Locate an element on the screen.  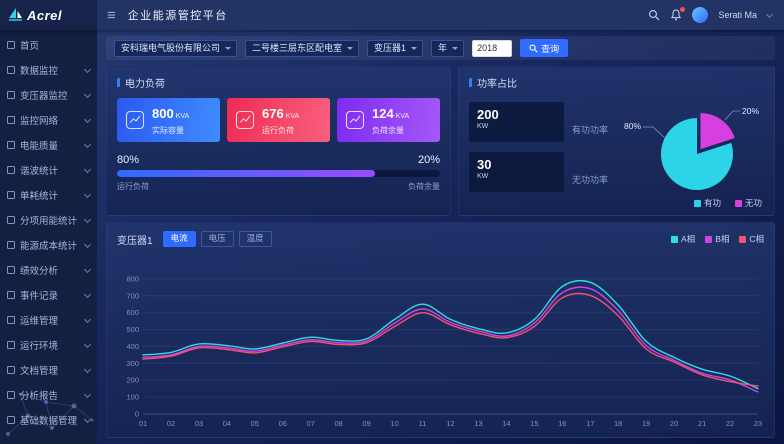
pie-chart: 80% 20% is located at coordinates (691, 148).